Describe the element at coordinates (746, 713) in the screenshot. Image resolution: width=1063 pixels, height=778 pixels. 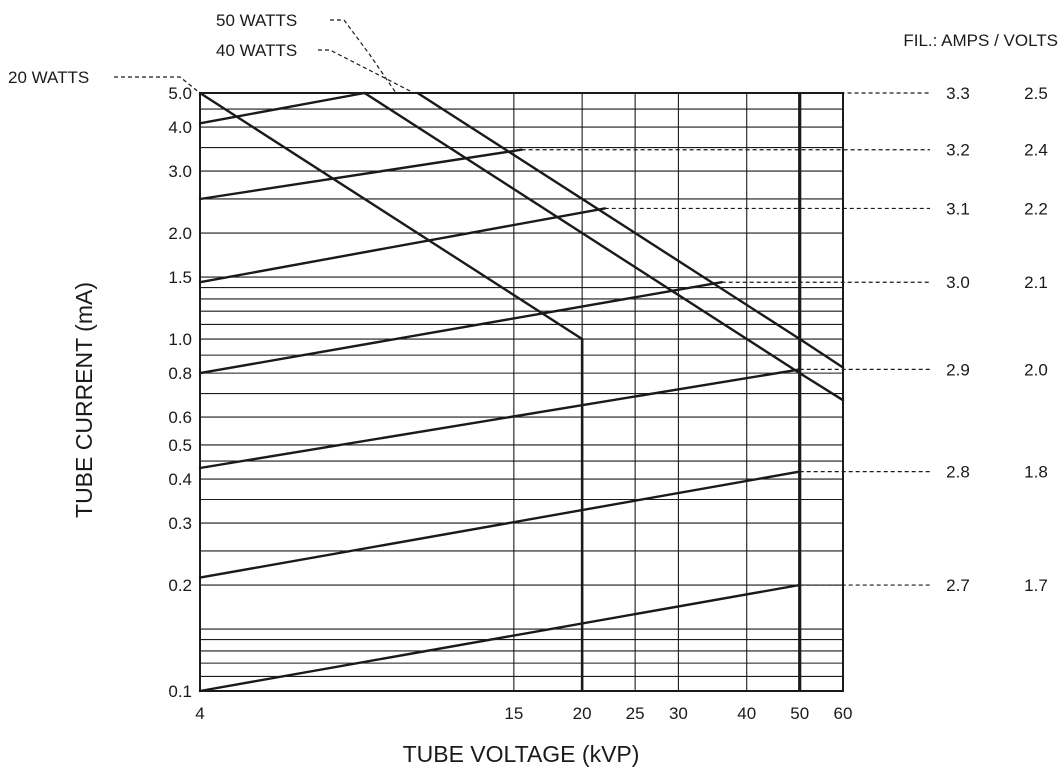
I see `x-tick-label: 40` at that location.